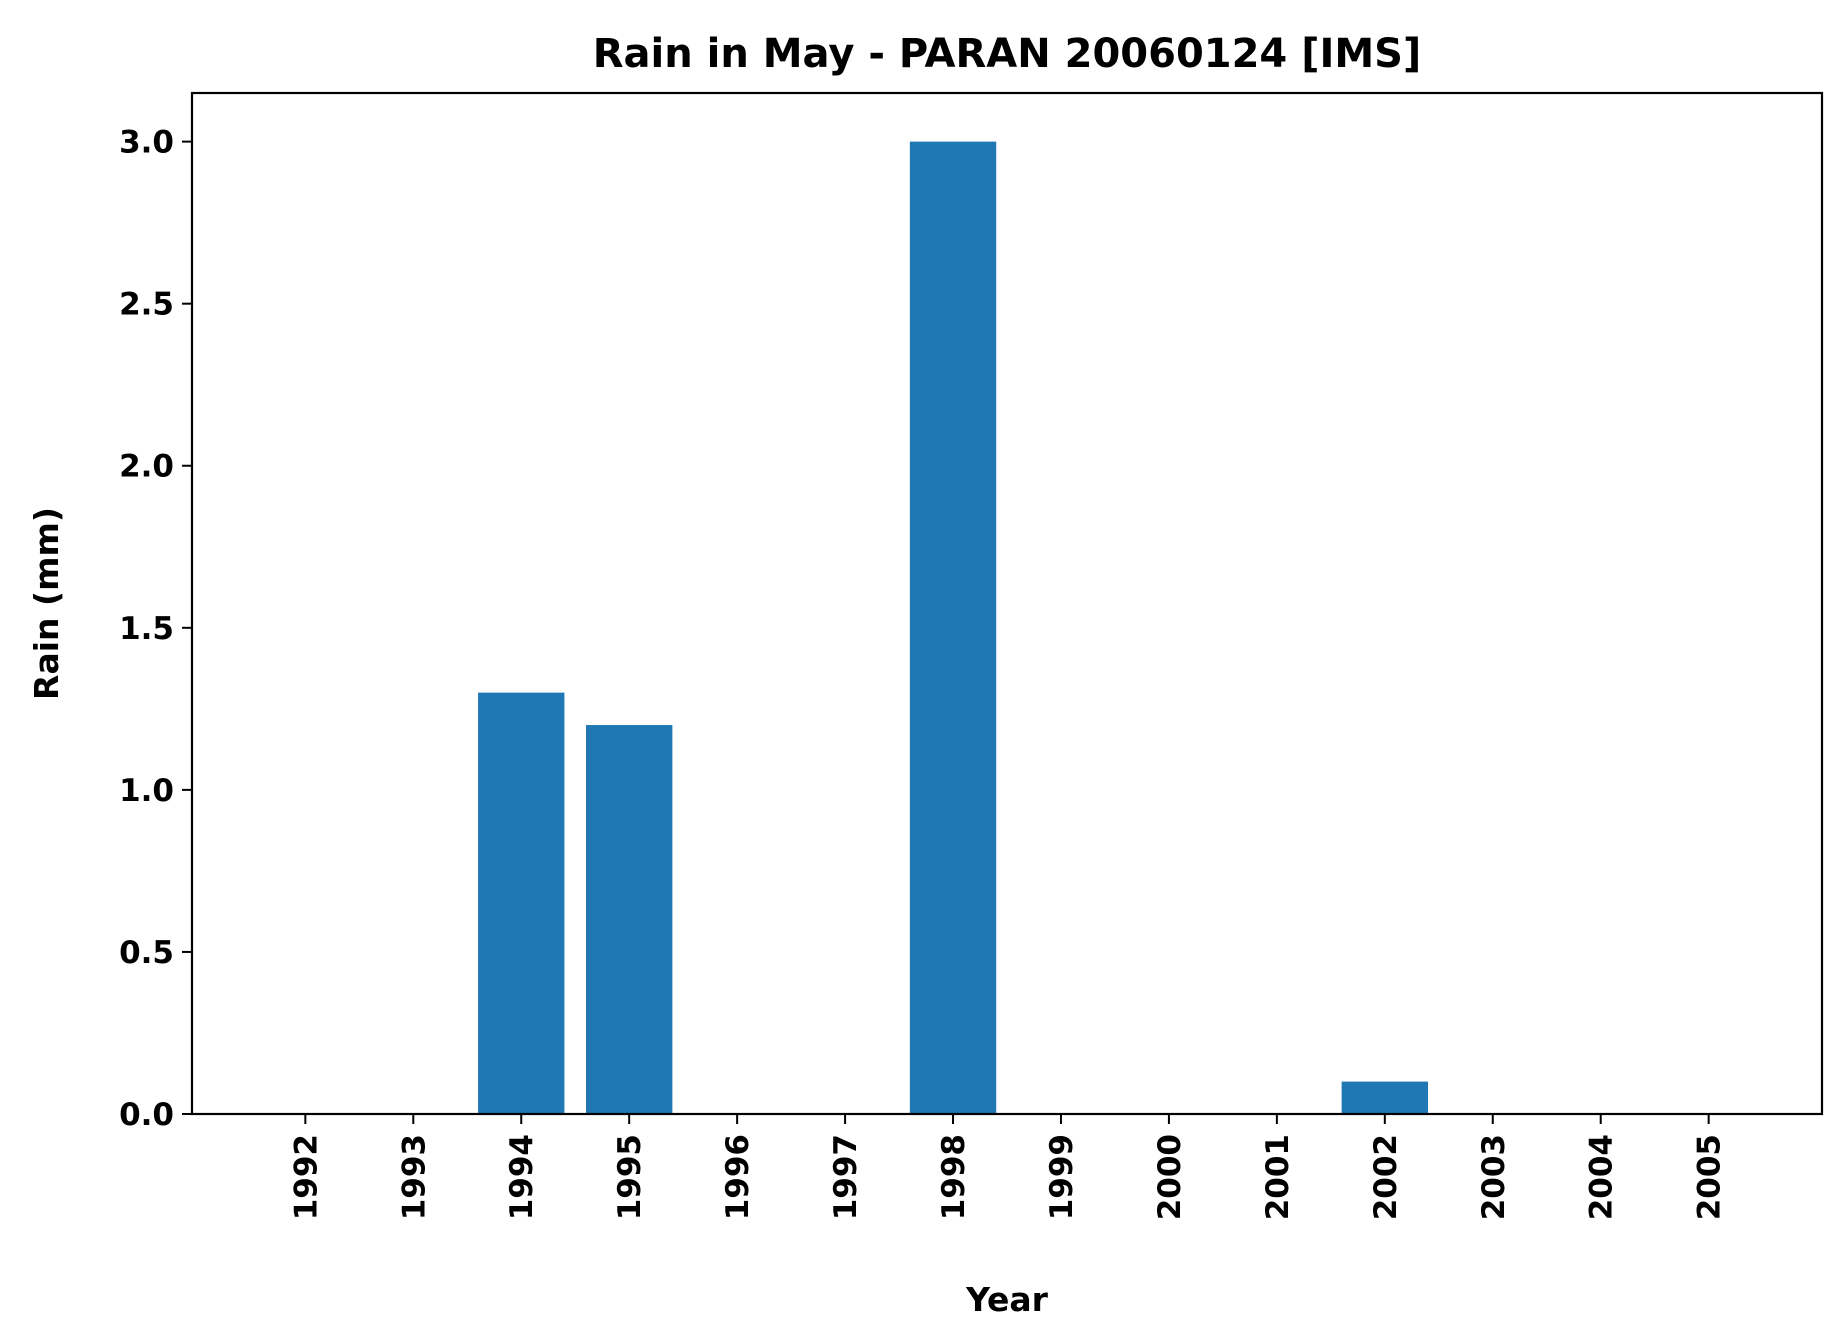  What do you see at coordinates (146, 791) in the screenshot?
I see `y-tick-label: 1.0` at bounding box center [146, 791].